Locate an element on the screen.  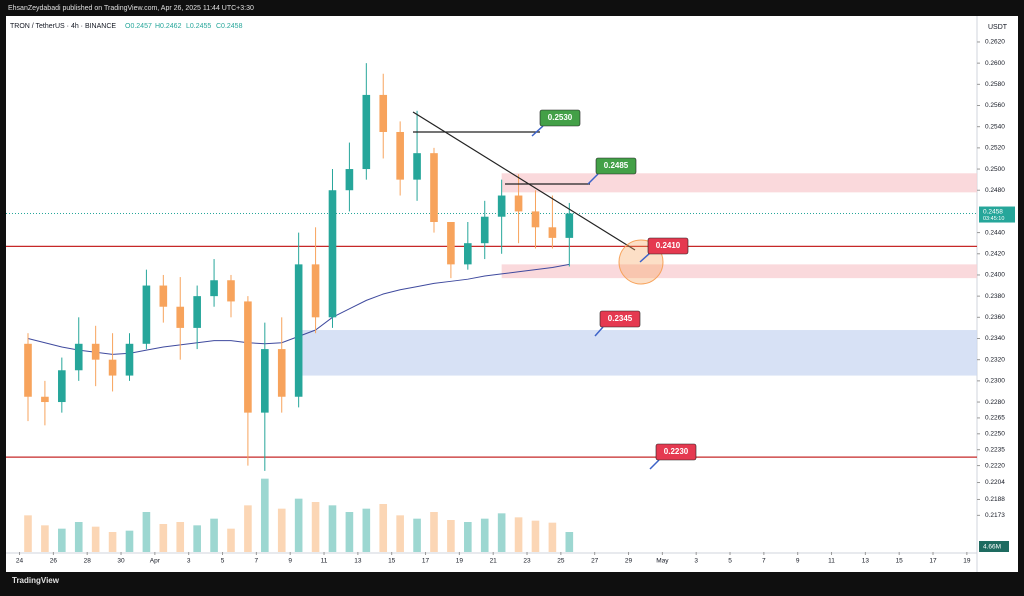
y-tick-label: 0.2400 is located at coordinates (995, 275).